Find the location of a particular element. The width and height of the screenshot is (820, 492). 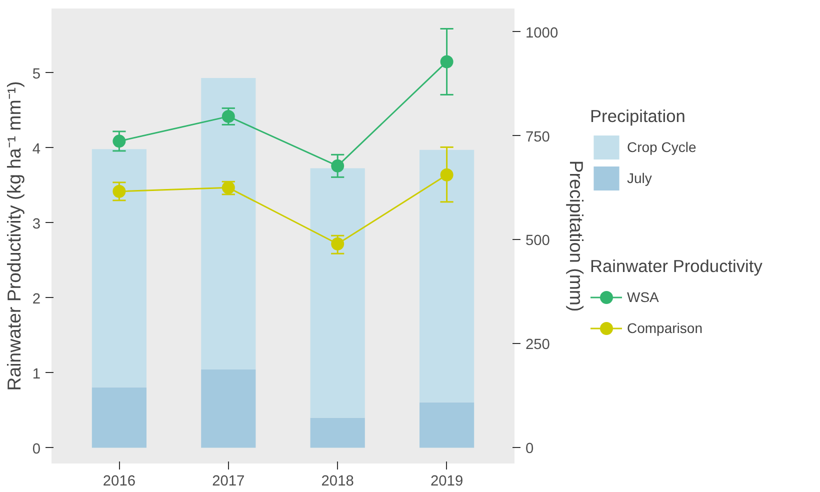

legend-label: Crop Cycle is located at coordinates (661, 147).